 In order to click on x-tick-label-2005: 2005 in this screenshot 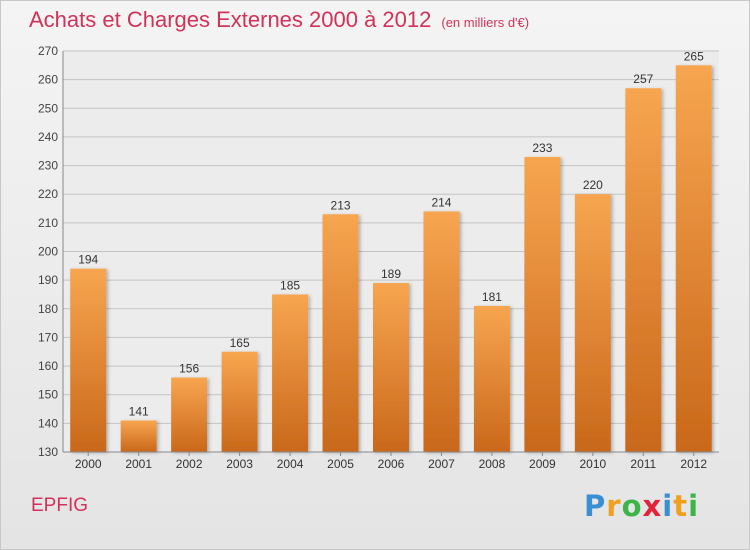, I will do `click(340, 464)`.